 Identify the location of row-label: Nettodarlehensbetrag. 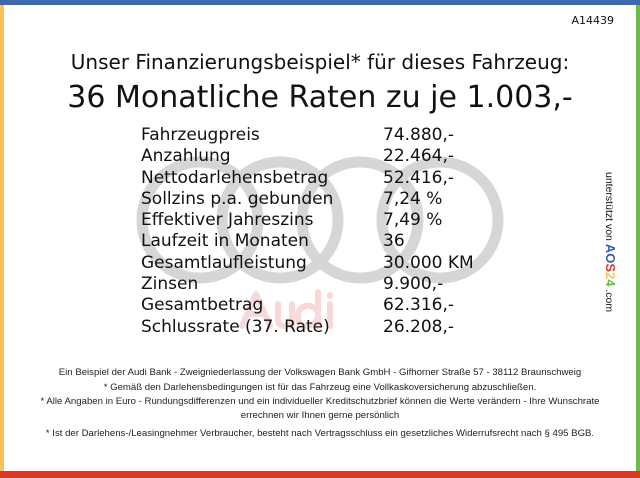
(235, 177).